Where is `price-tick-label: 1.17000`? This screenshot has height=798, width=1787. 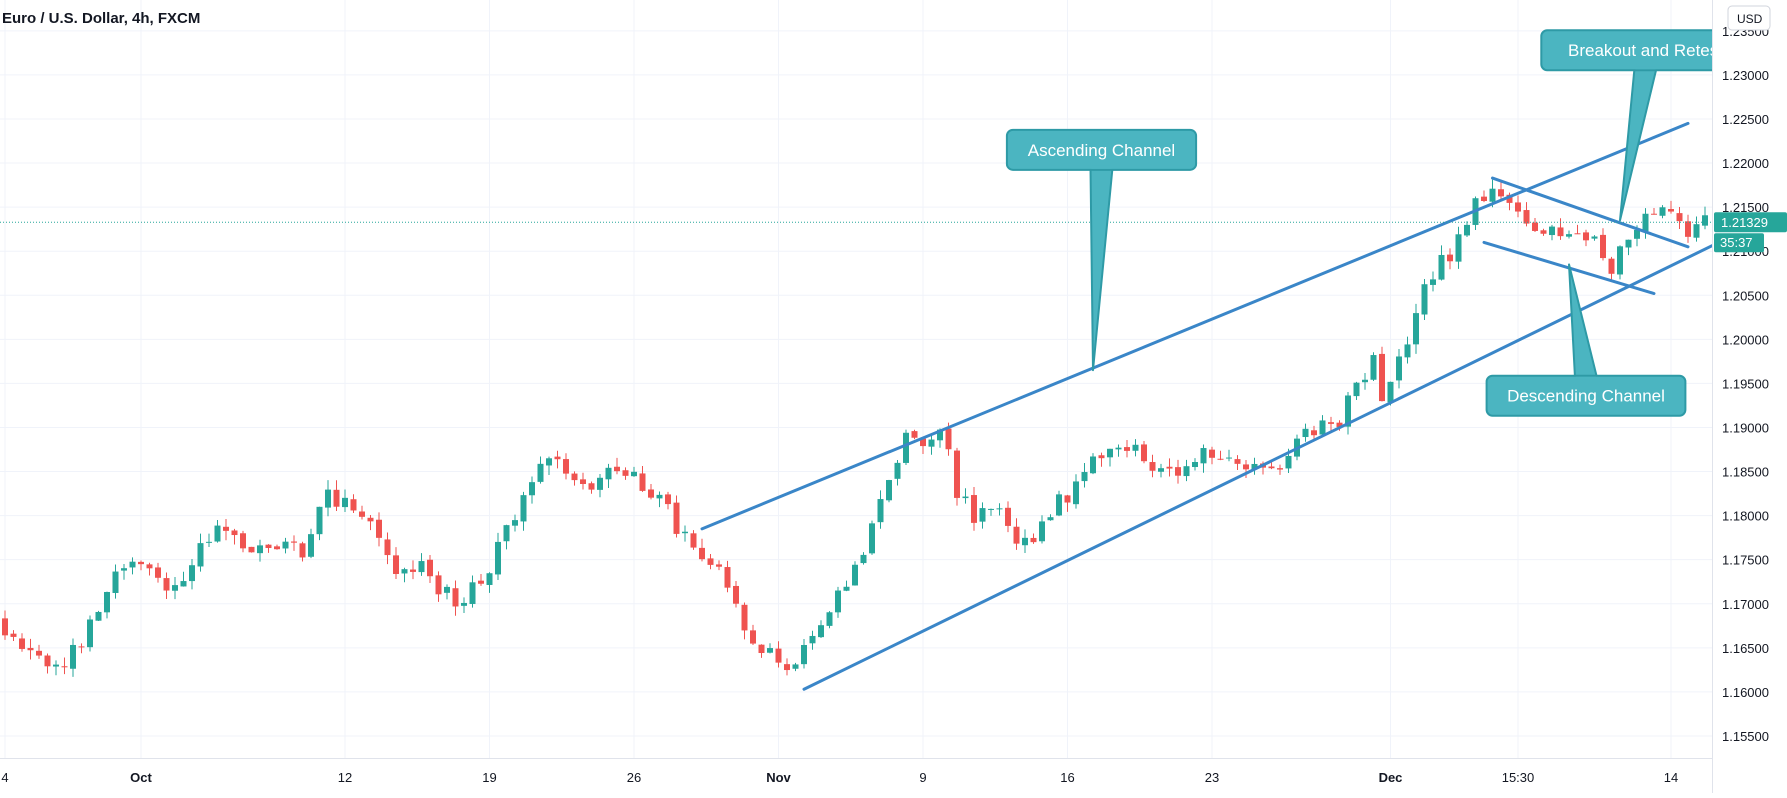
price-tick-label: 1.17000 is located at coordinates (1745, 604).